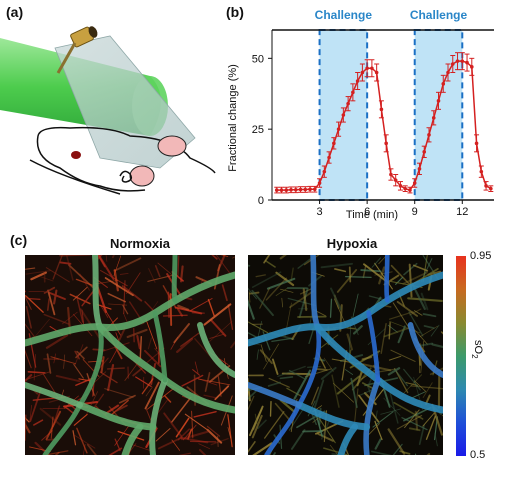  What do you see at coordinates (474, 356) in the screenshot?
I see `colorbar-quantity-sub: 2` at bounding box center [474, 356].